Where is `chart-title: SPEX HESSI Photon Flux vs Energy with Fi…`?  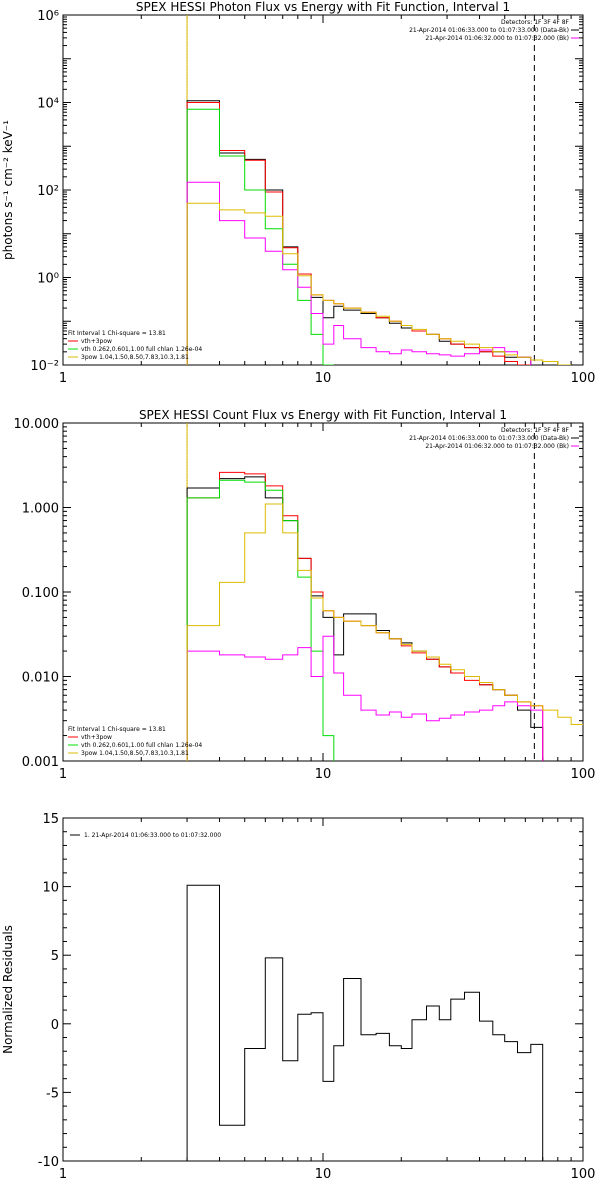 chart-title: SPEX HESSI Photon Flux vs Energy with Fi… is located at coordinates (323, 7).